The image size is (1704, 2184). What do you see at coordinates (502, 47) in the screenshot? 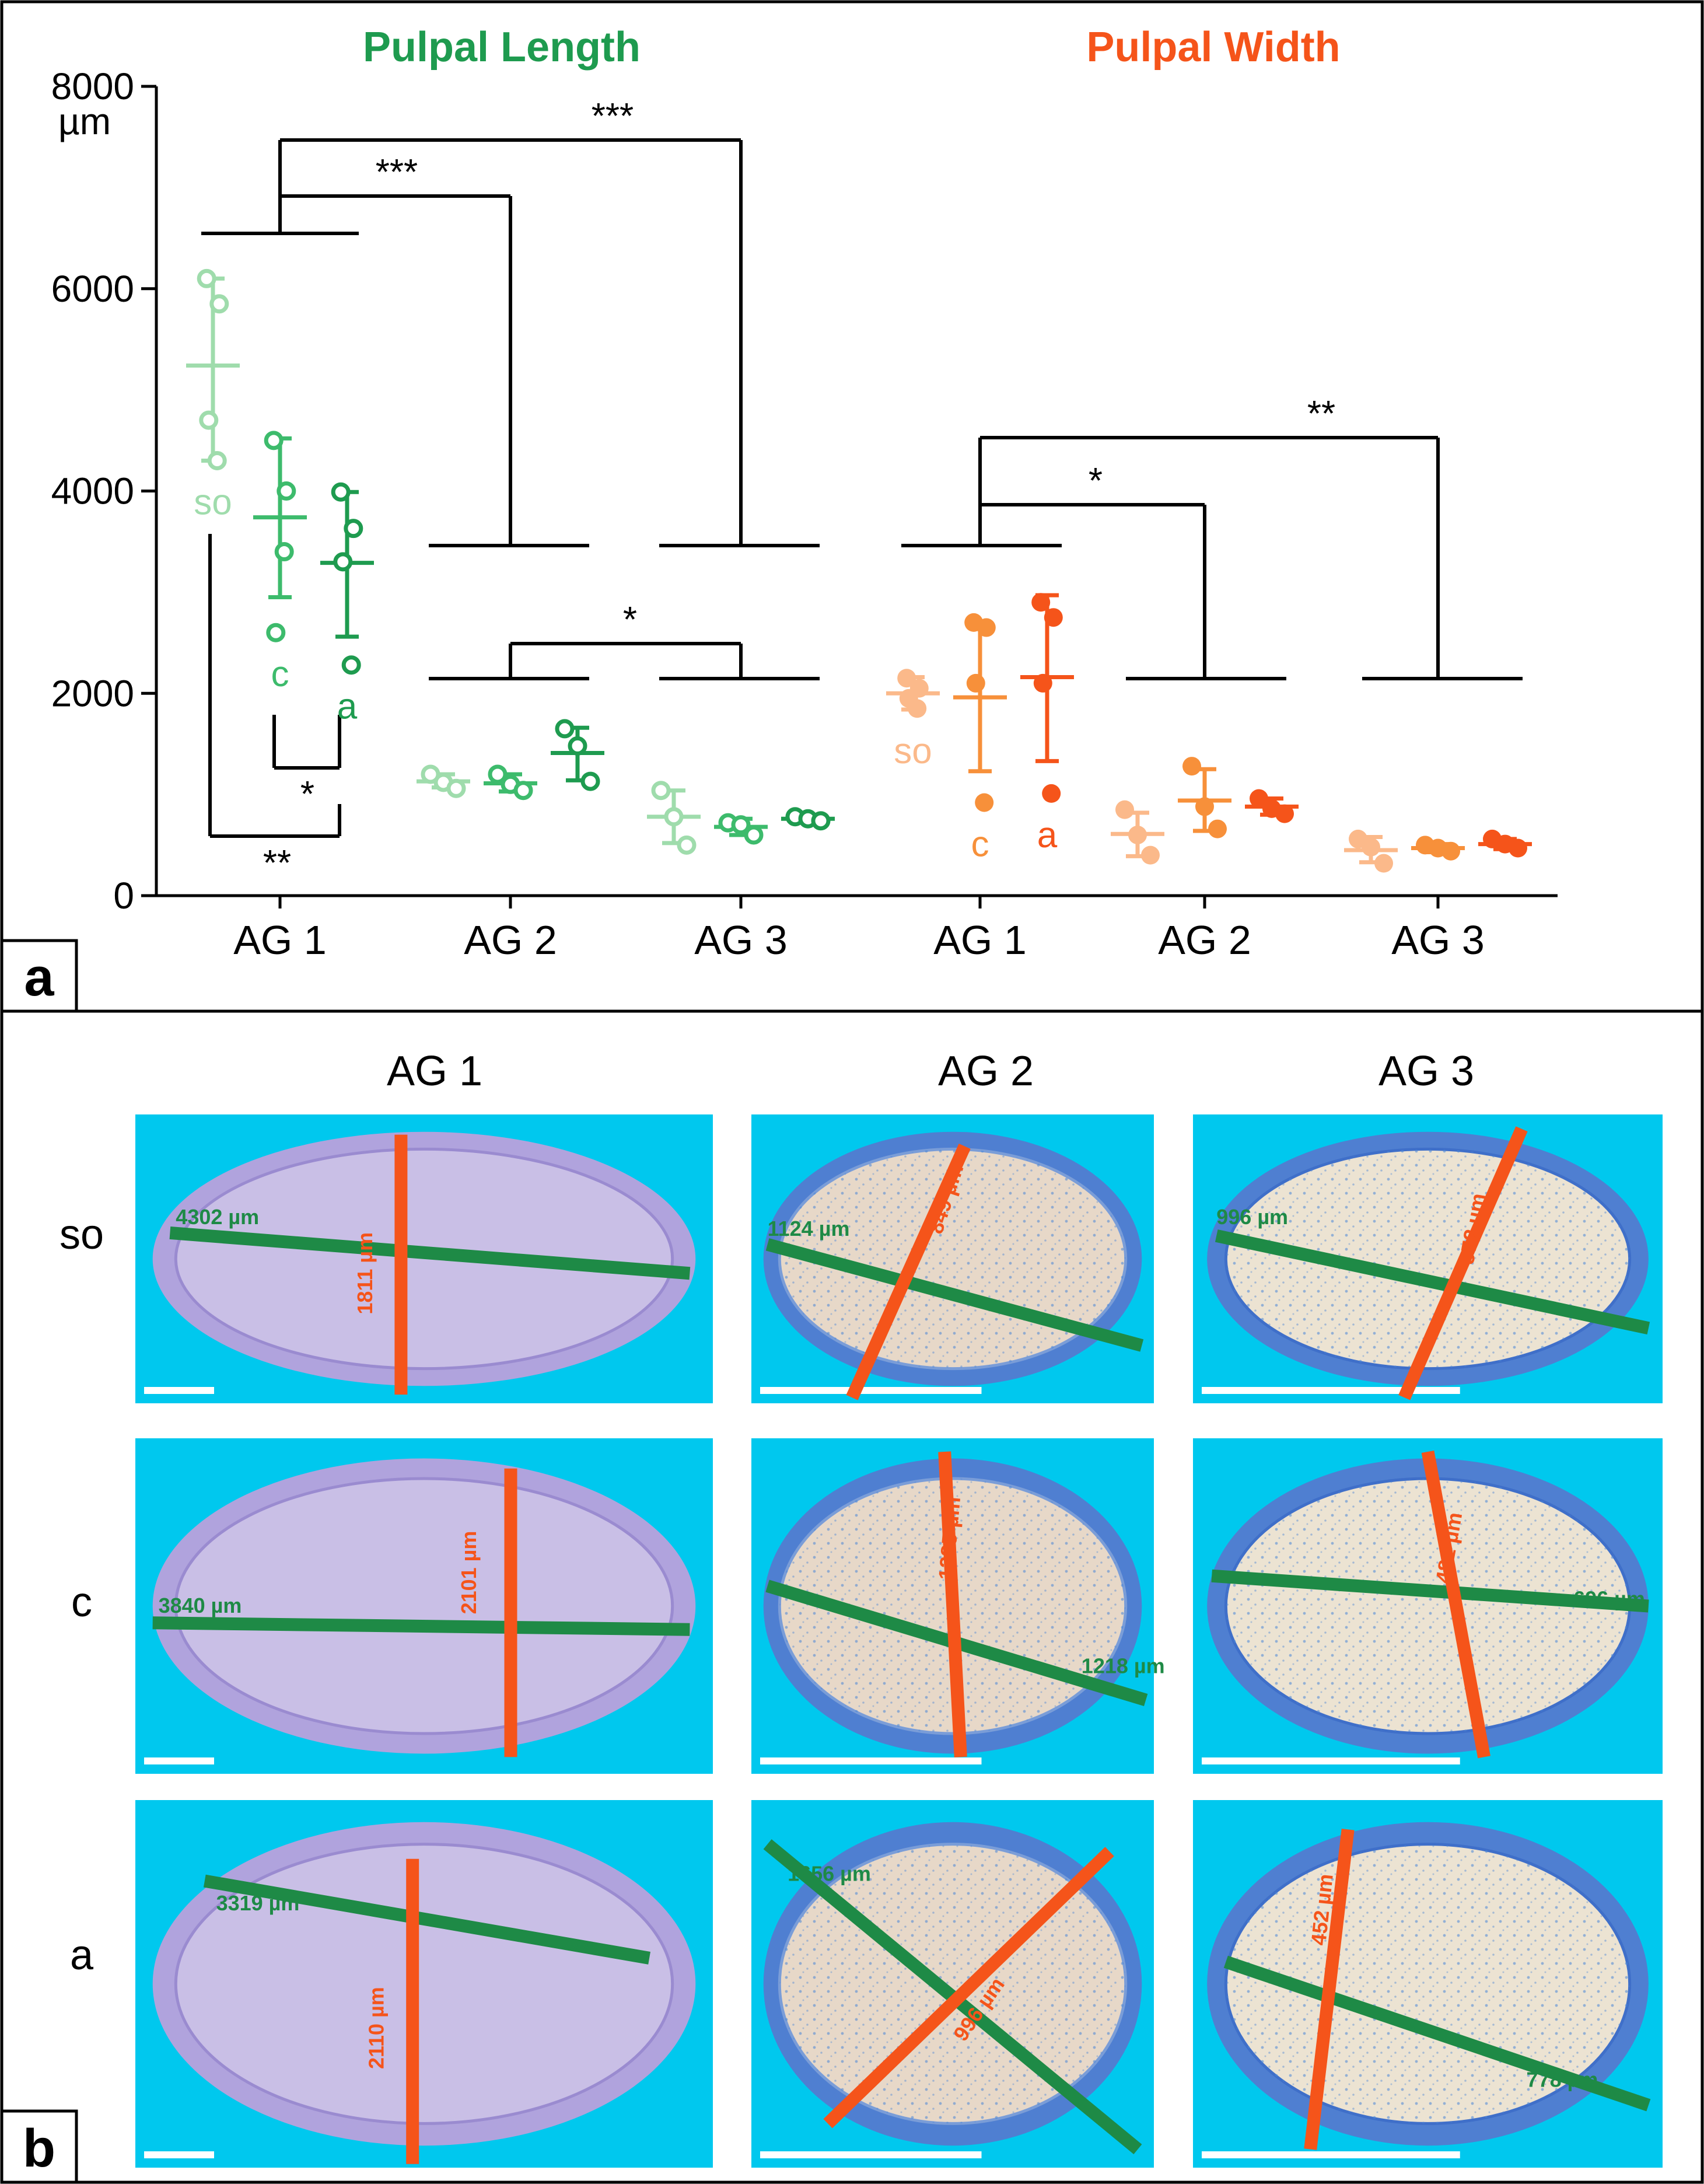
I see `title-pulpal-length: Pulpal Length` at bounding box center [502, 47].